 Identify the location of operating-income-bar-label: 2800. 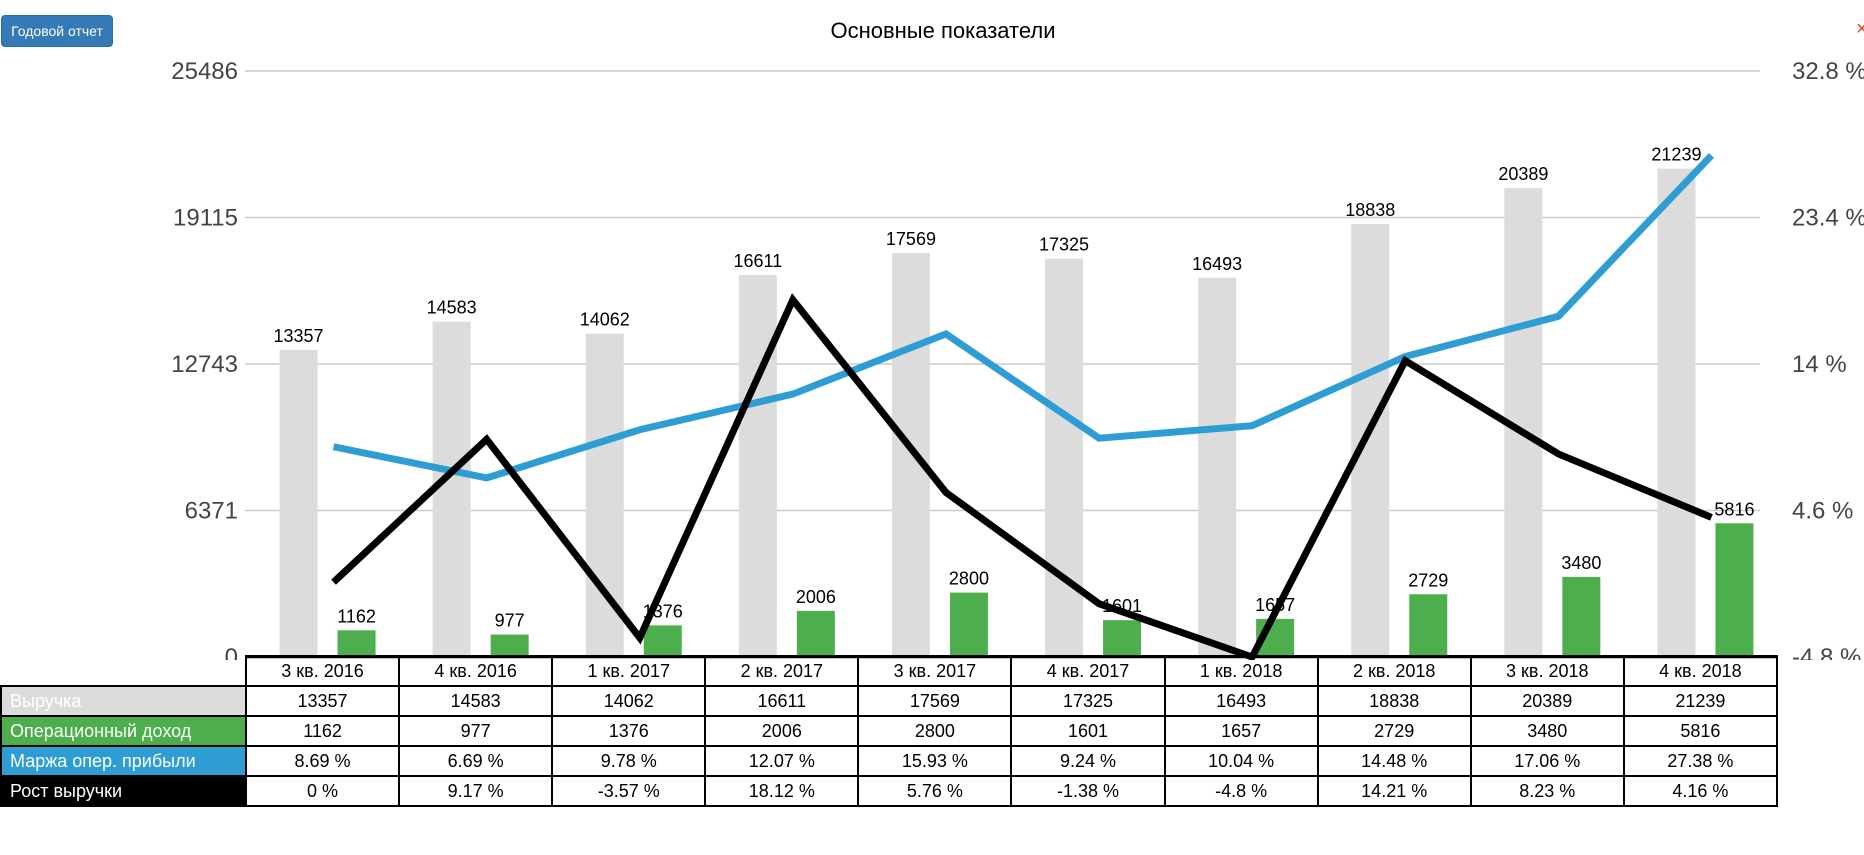
(969, 579).